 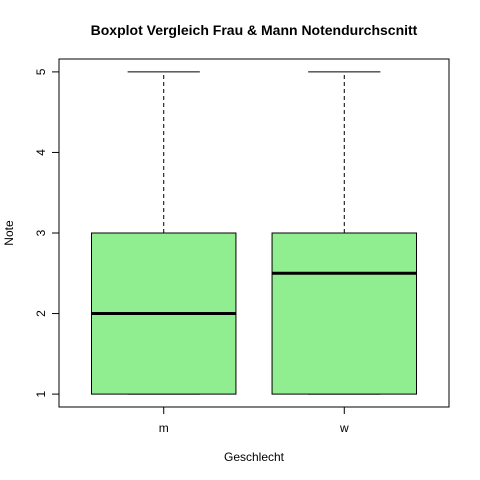 I want to click on y-axis-label: Note, so click(x=9, y=233).